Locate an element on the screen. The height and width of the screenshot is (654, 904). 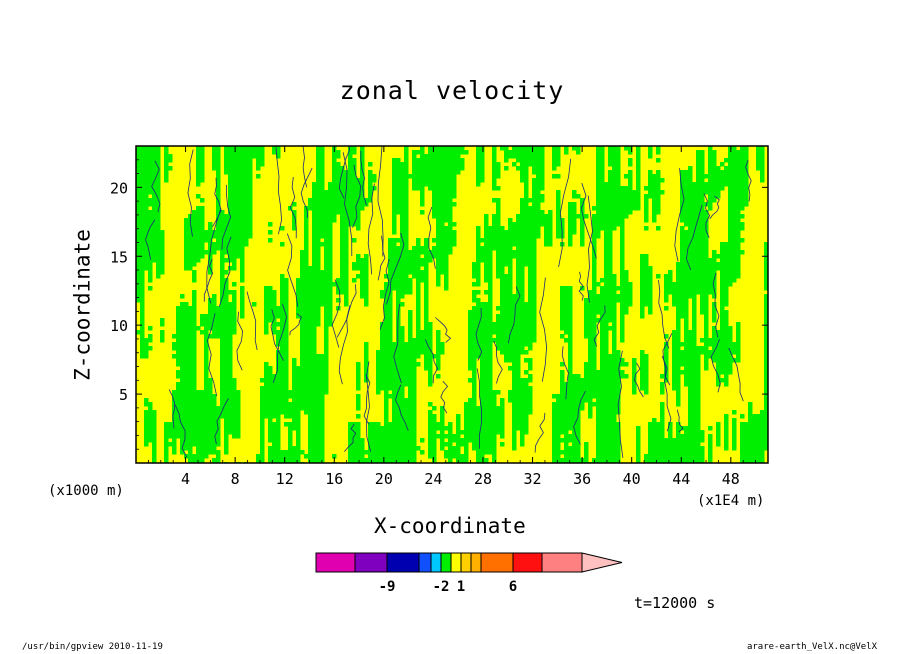
time-label: t=12000 s is located at coordinates (675, 603).